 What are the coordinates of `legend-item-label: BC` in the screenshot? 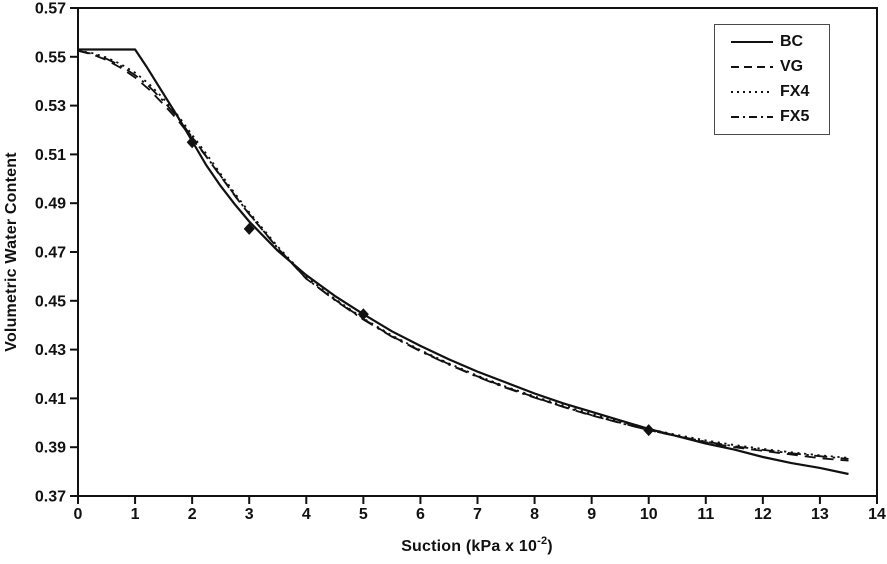 It's located at (792, 41).